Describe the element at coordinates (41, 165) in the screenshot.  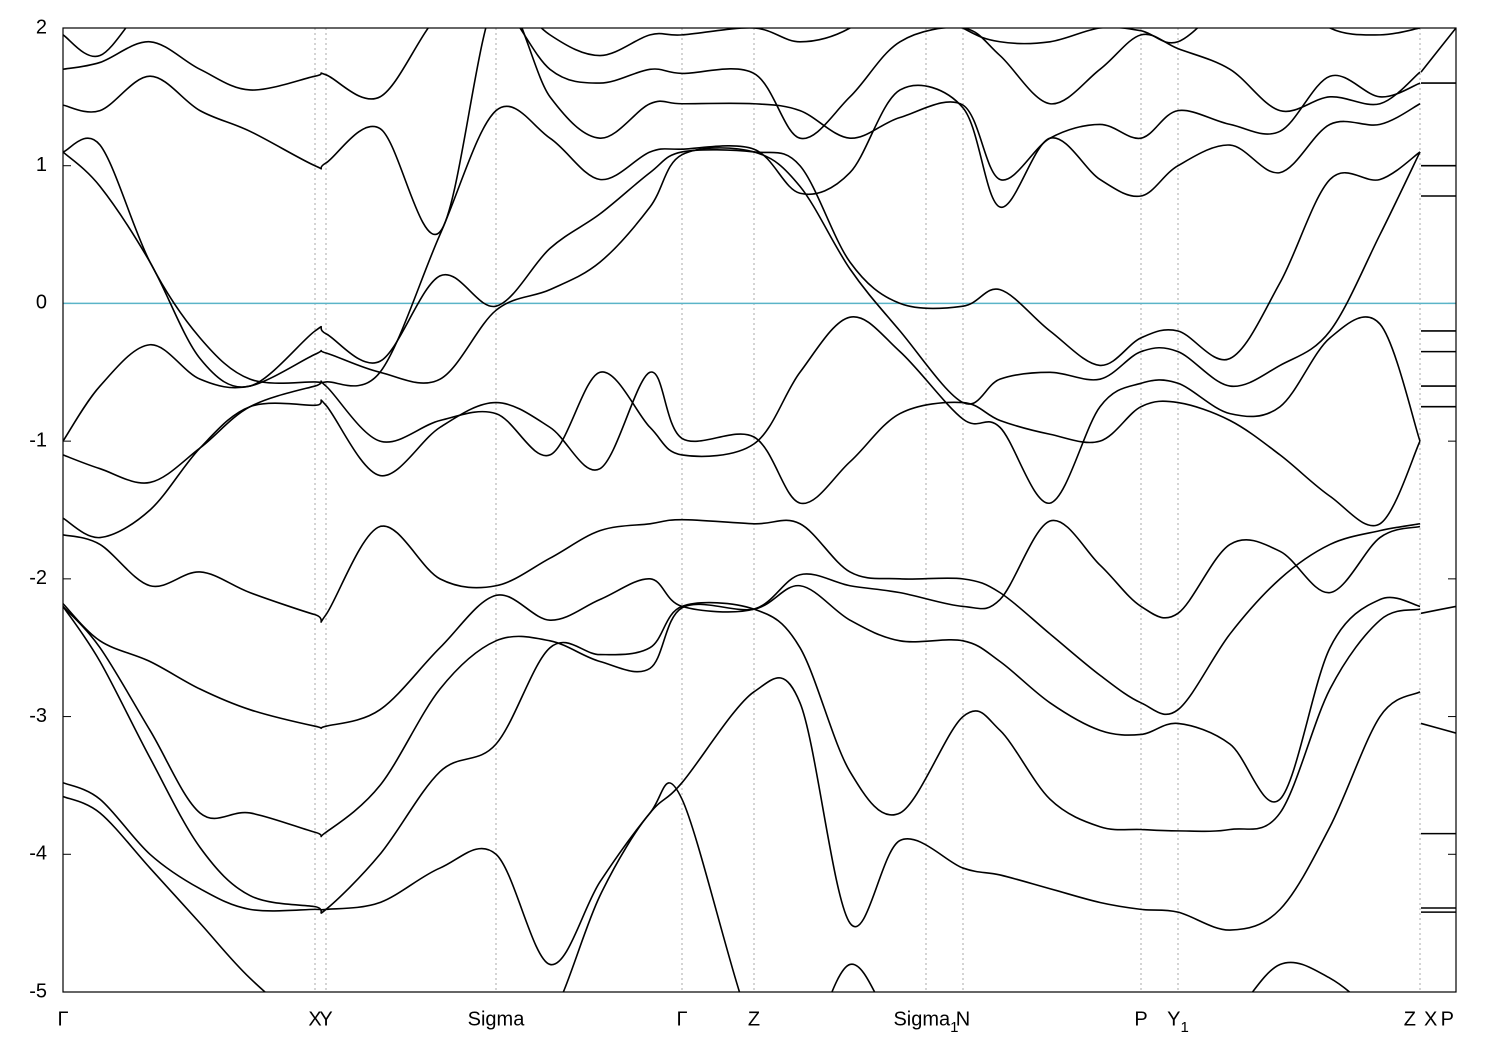
I see `y-tick-label: 1` at that location.